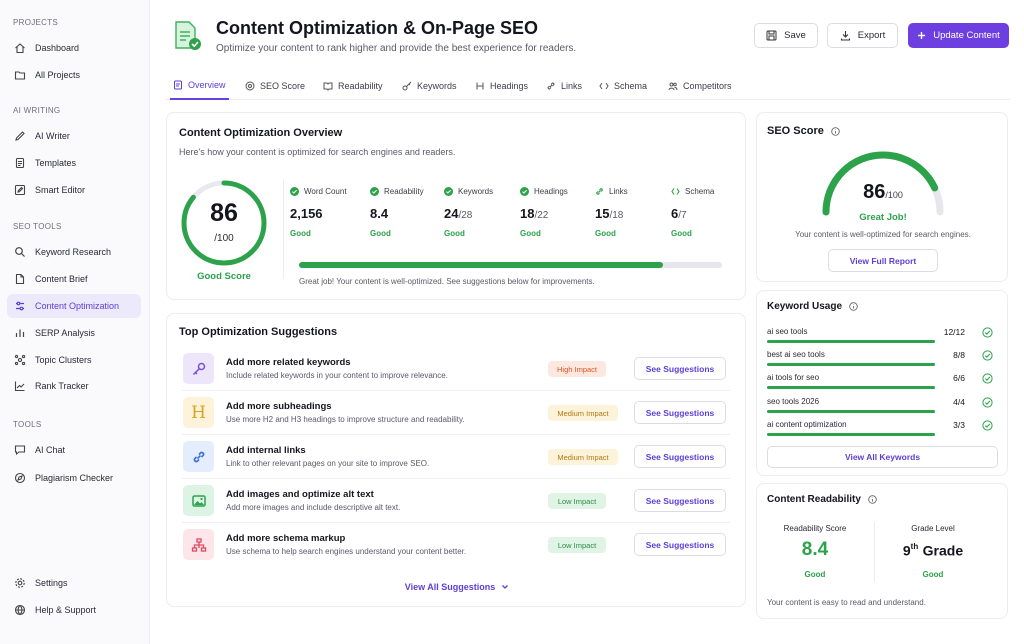 This screenshot has height=644, width=1024. What do you see at coordinates (198, 456) in the screenshot?
I see `link-icon` at bounding box center [198, 456].